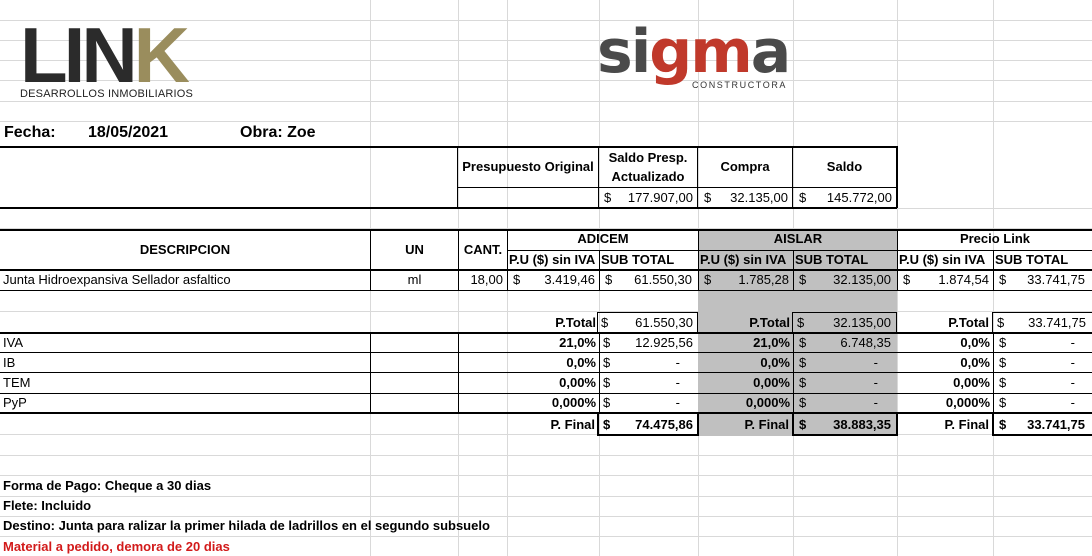 The height and width of the screenshot is (556, 1092). I want to click on presupuesto-original-header: Presupuesto Original, so click(528, 166).